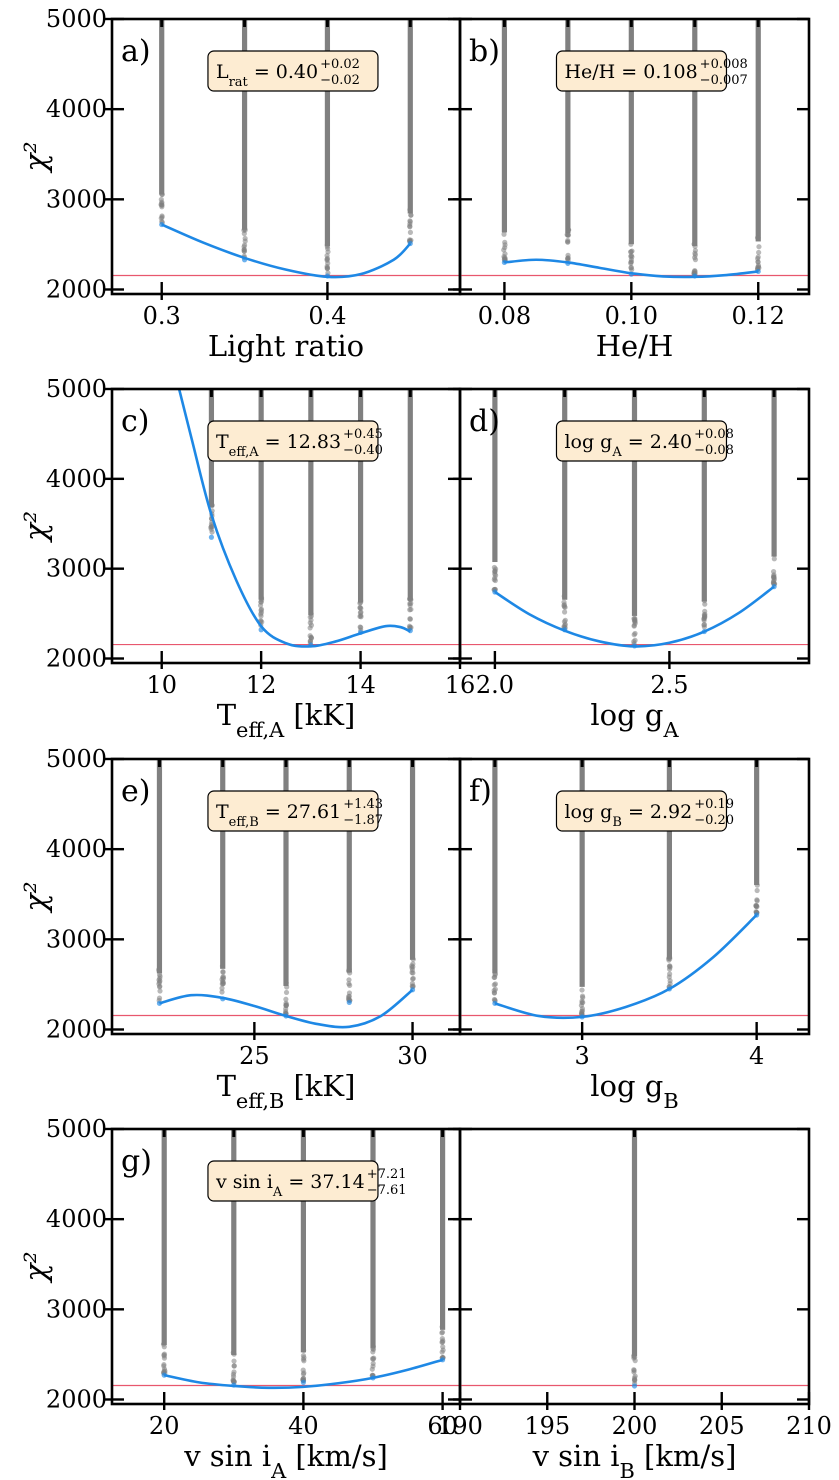 The image size is (839, 1480). What do you see at coordinates (809, 1426) in the screenshot?
I see `x-tick-label: 210` at bounding box center [809, 1426].